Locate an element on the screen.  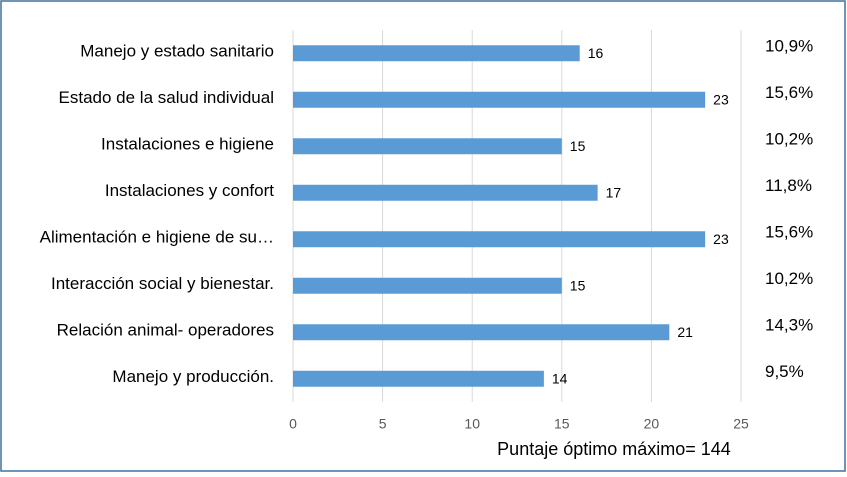
data-label: 17 is located at coordinates (614, 192).